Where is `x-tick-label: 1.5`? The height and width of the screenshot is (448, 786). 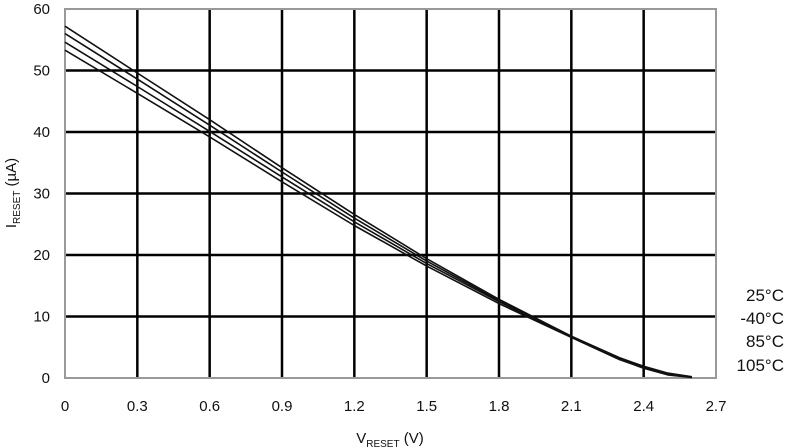 x-tick-label: 1.5 is located at coordinates (426, 406).